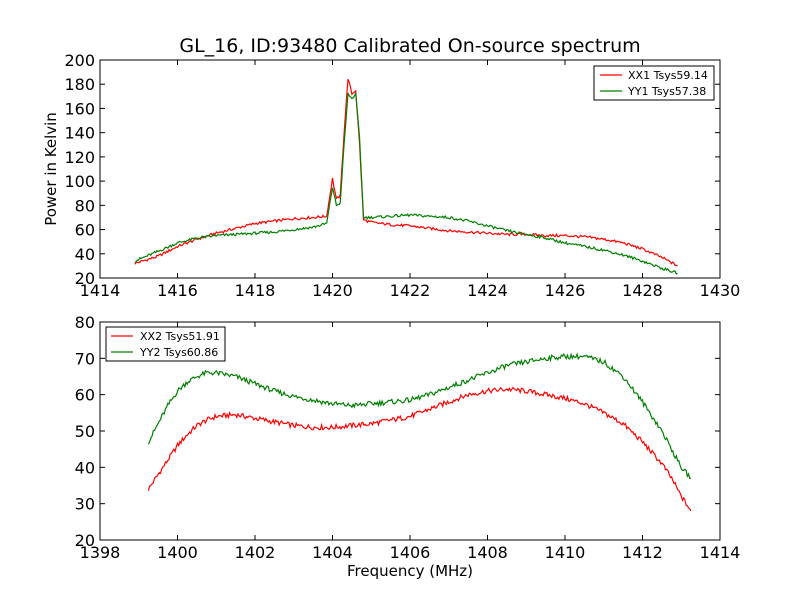 This screenshot has width=800, height=600. I want to click on bottom-y-tick-label: 20, so click(85, 540).